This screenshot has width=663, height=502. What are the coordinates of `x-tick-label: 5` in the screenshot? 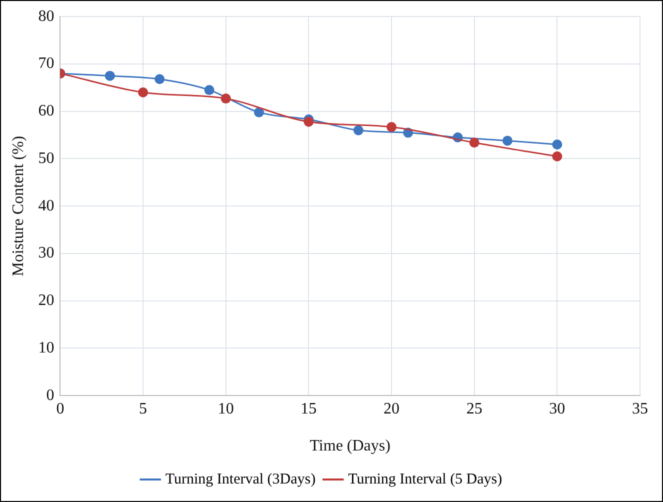 It's located at (143, 409).